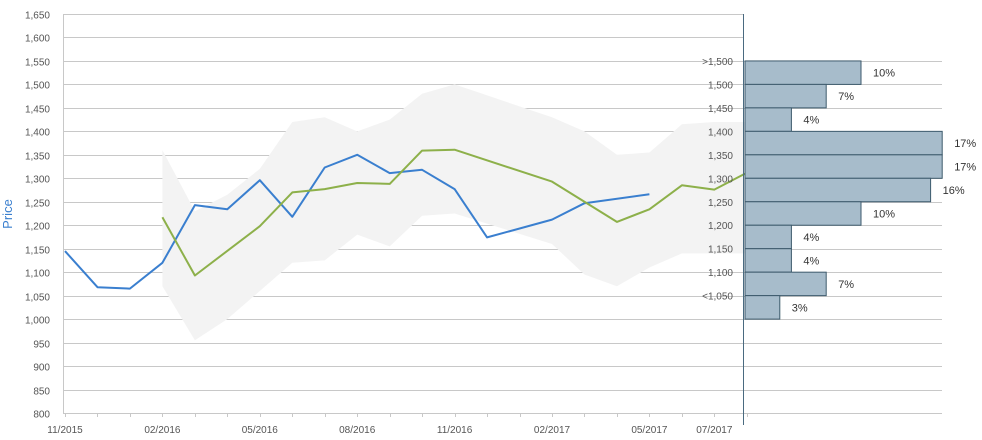 The height and width of the screenshot is (440, 982). I want to click on y-tick-label: 1,000, so click(37, 321).